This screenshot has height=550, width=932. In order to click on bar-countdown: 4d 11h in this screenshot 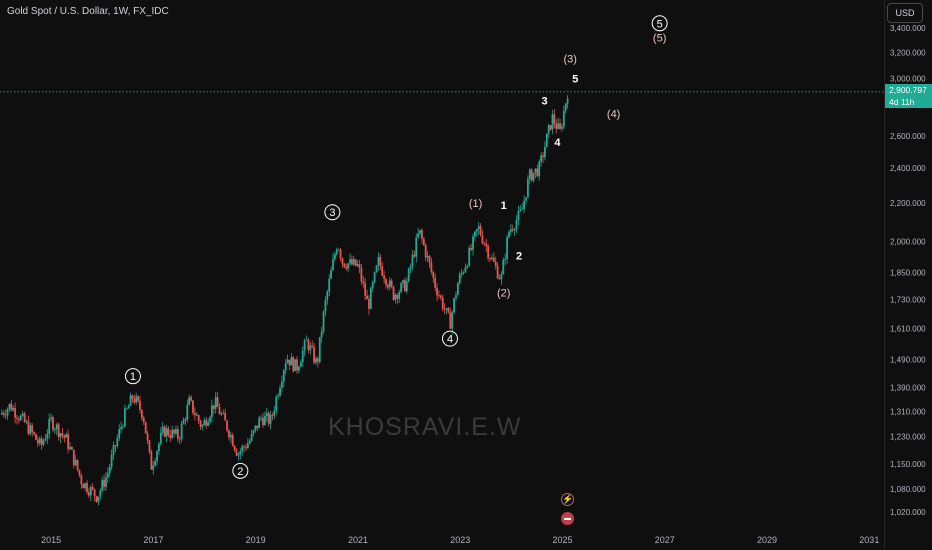, I will do `click(902, 102)`.